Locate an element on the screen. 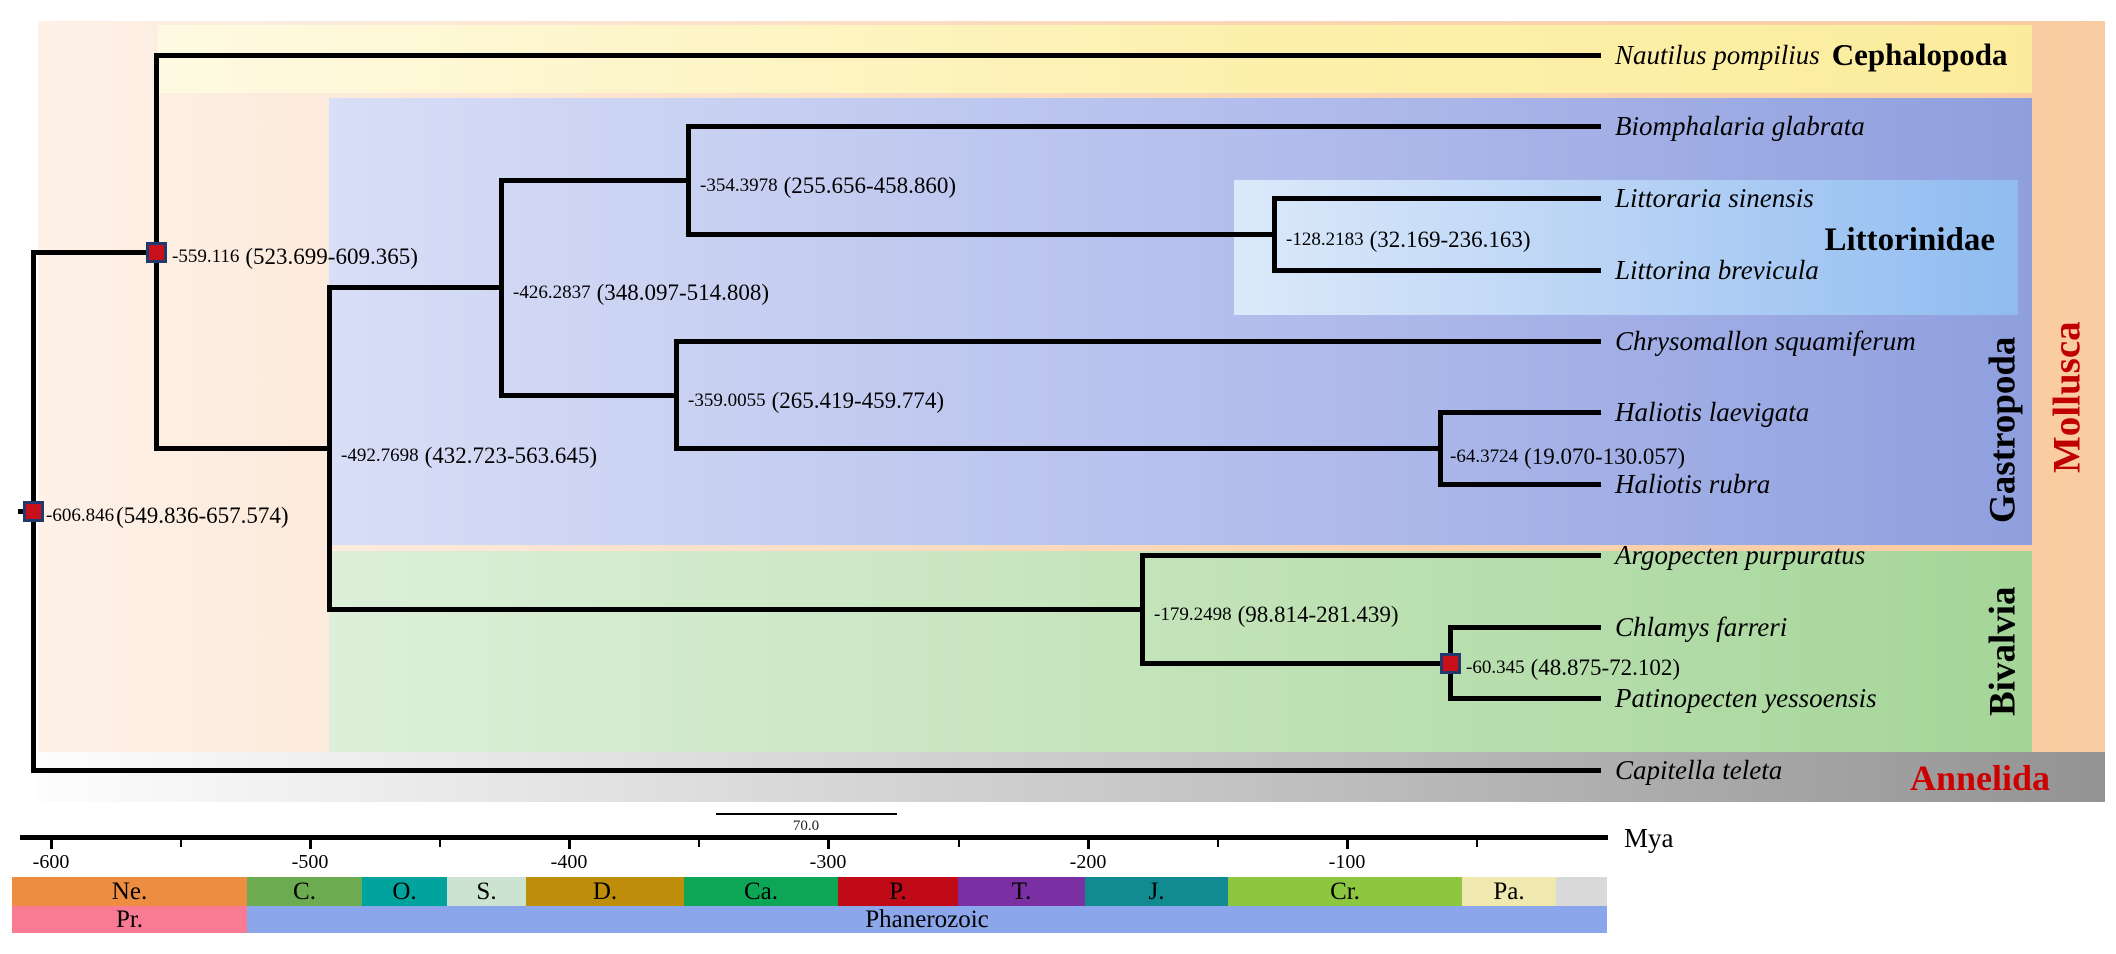  connector-gastropoda-bivalvia is located at coordinates (329, 448).